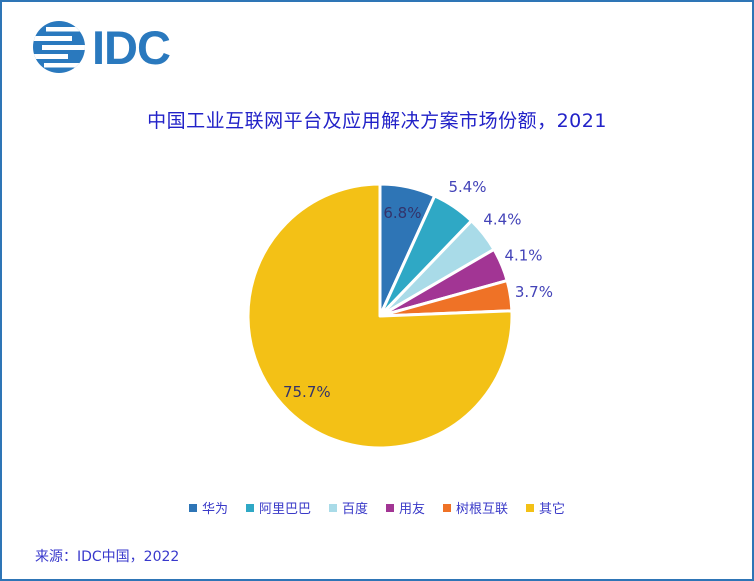 The image size is (754, 581). I want to click on legend-item-阿里巴巴: 阿里巴巴, so click(278, 507).